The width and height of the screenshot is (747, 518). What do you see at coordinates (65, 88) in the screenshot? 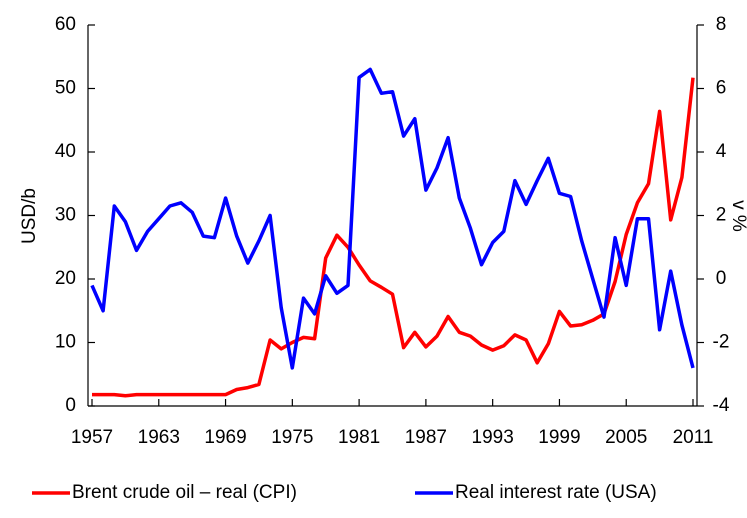
I see `y-tick-label: 50` at bounding box center [65, 88].